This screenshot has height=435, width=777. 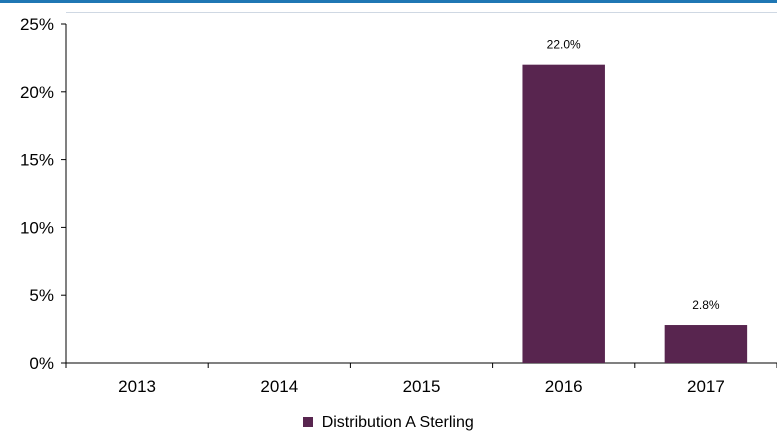 I want to click on x-tick-label: 2016, so click(x=564, y=386).